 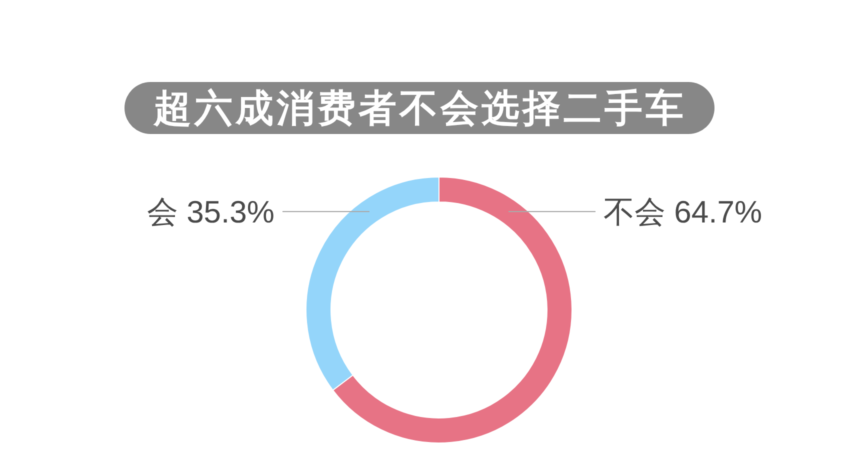 I want to click on title: 超六成消费者不会选择二手车, so click(x=419, y=108).